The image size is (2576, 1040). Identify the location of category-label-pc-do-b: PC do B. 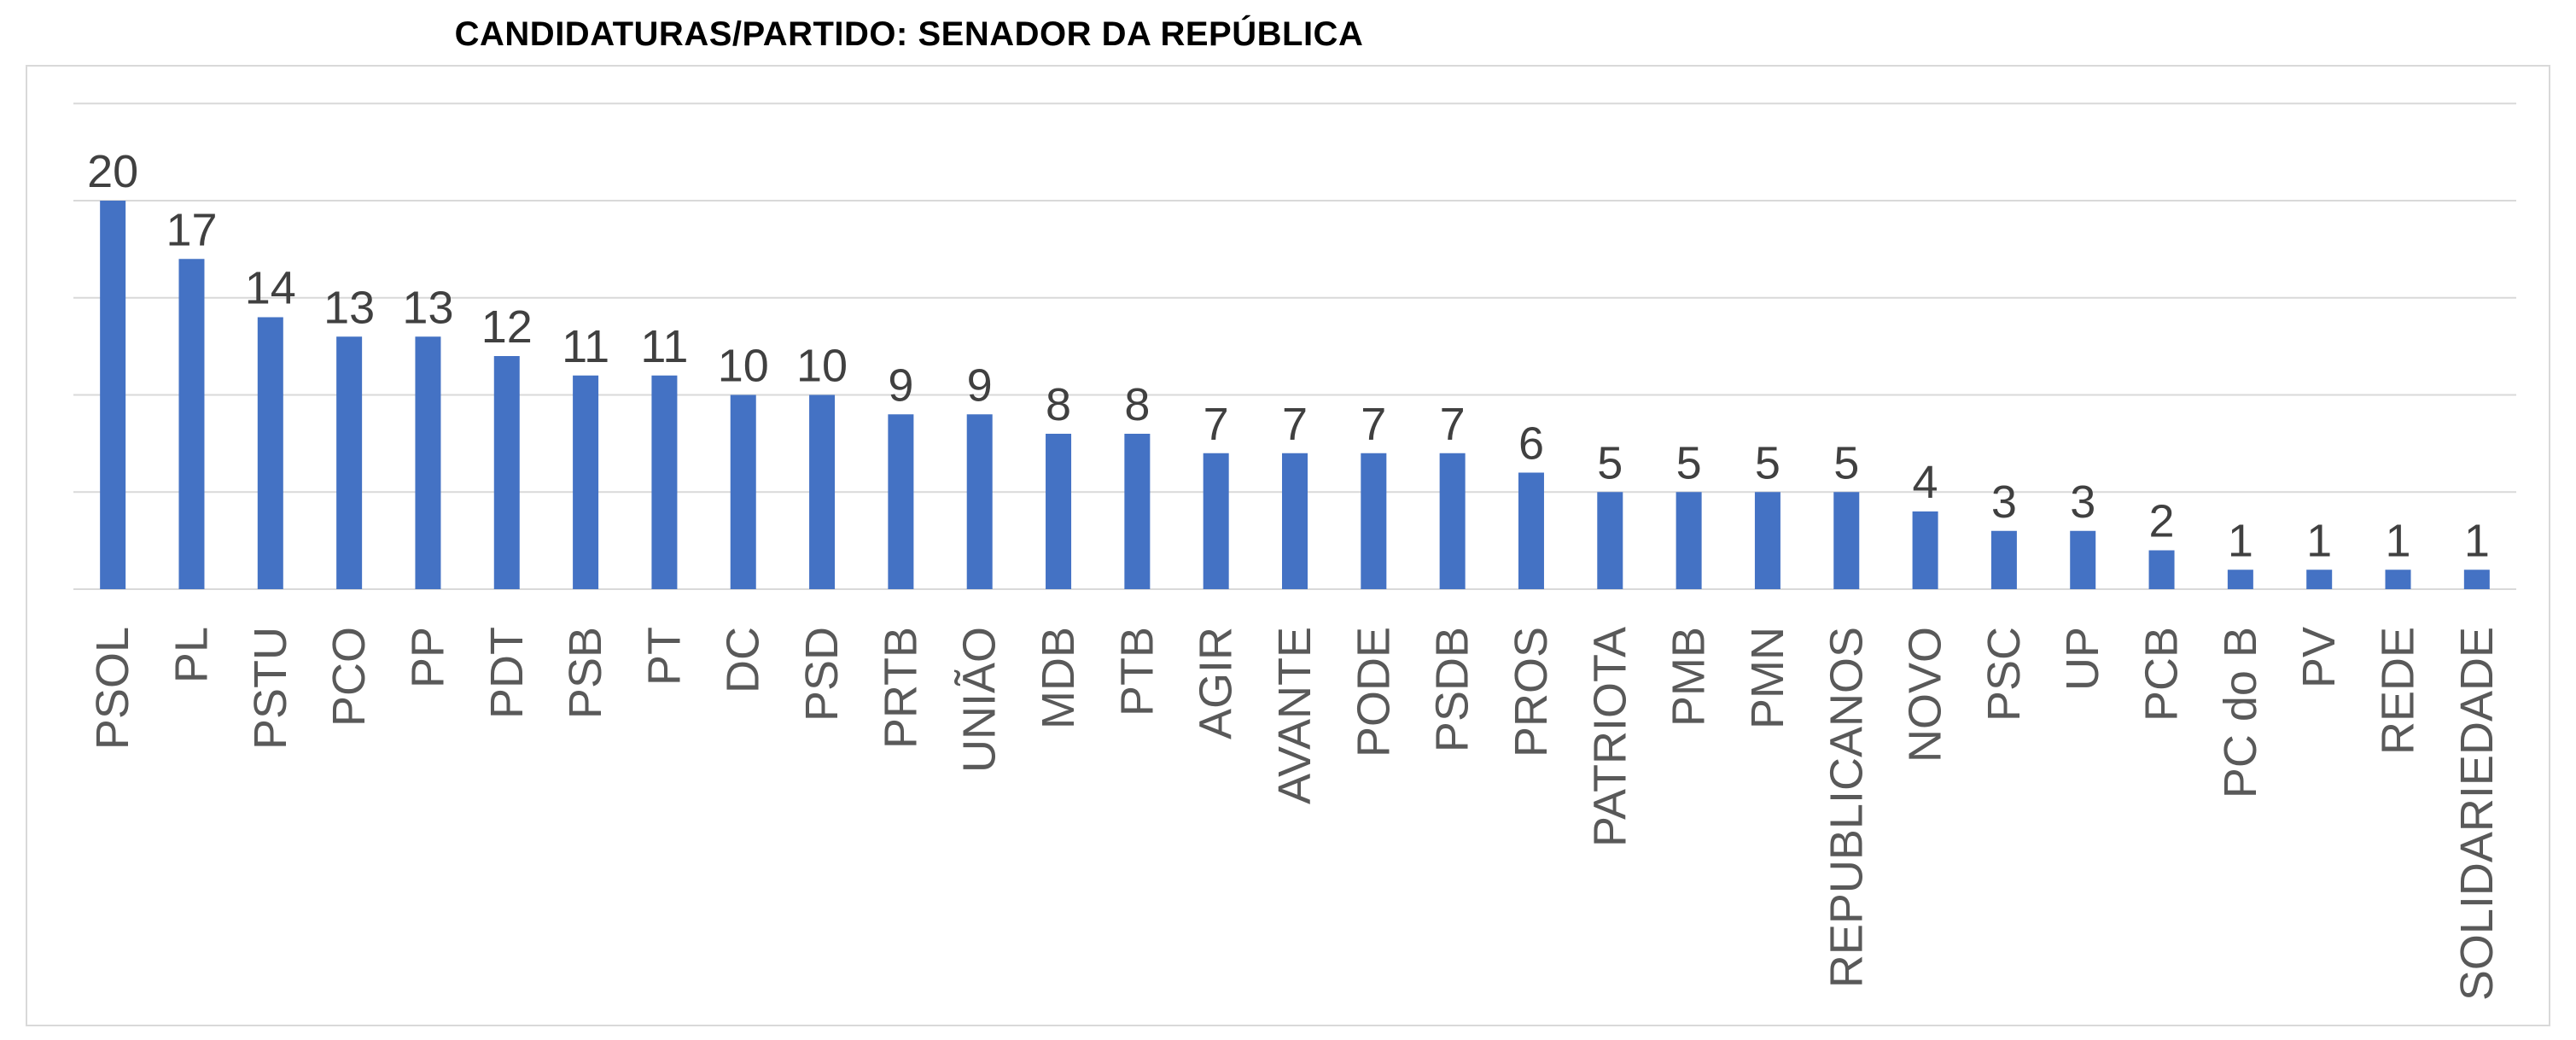
(2240, 712).